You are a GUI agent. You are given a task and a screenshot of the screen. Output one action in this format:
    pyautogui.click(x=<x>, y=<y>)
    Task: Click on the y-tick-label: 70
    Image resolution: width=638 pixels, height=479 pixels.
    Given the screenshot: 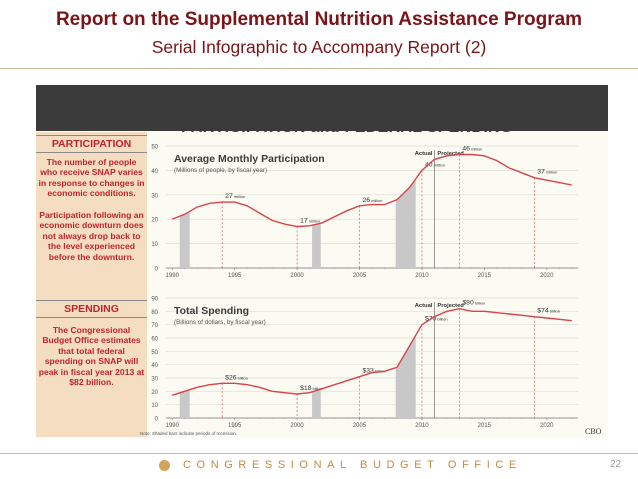 What is the action you would take?
    pyautogui.click(x=154, y=326)
    